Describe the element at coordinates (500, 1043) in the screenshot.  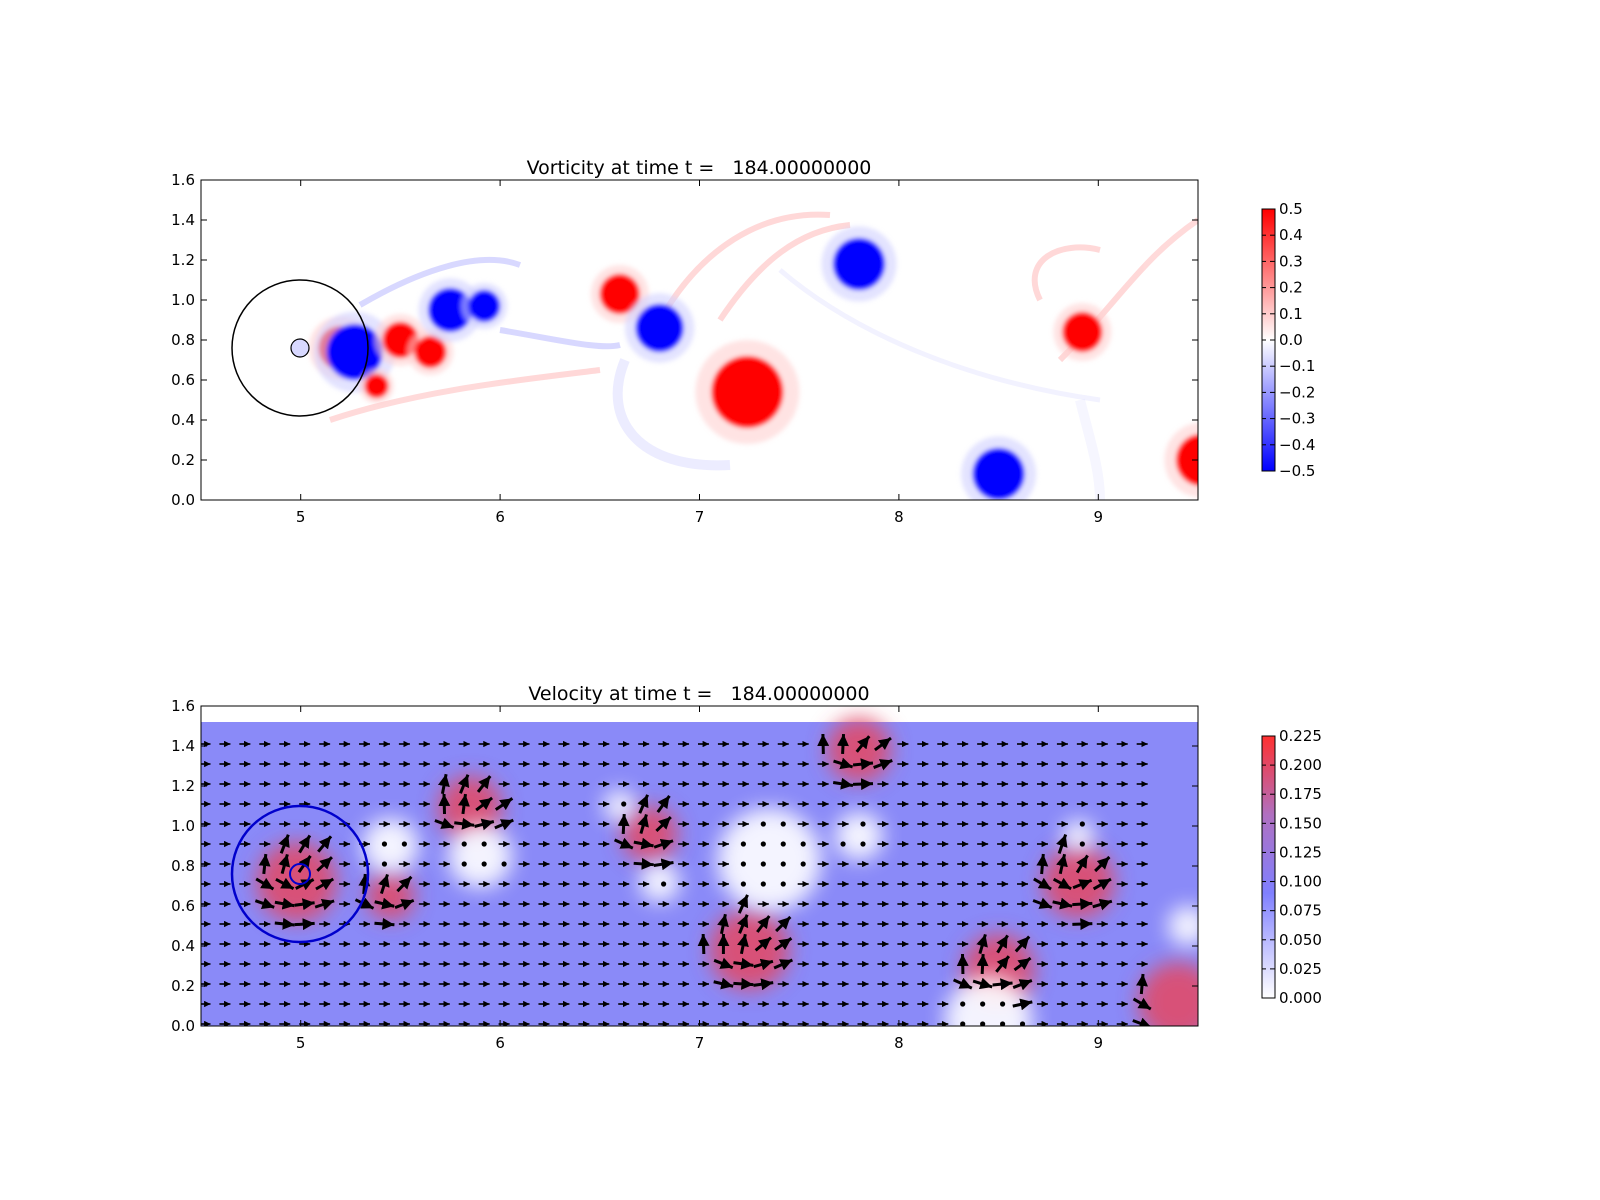
I see `x-tick-label: 6` at that location.